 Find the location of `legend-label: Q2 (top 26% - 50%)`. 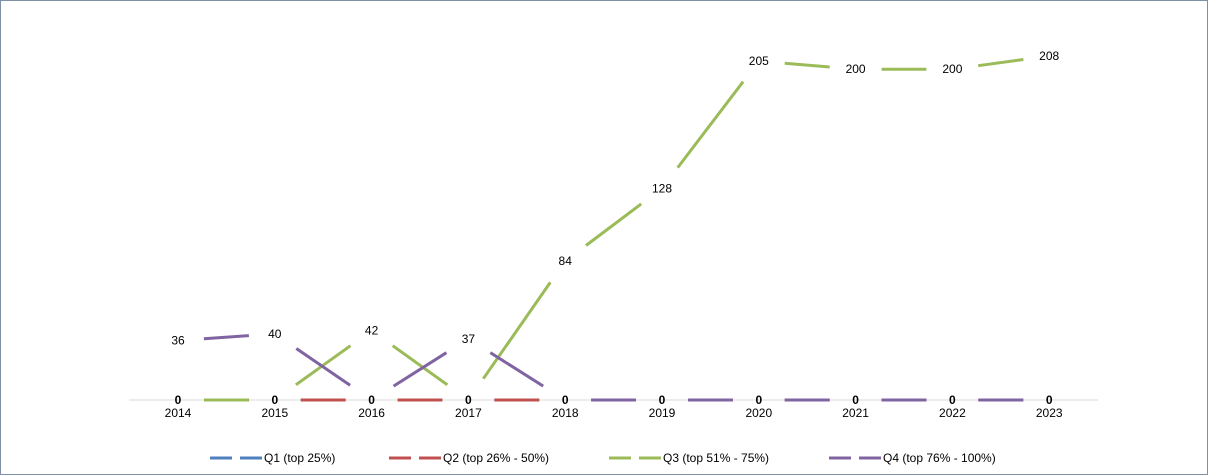

legend-label: Q2 (top 26% - 50%) is located at coordinates (496, 458).